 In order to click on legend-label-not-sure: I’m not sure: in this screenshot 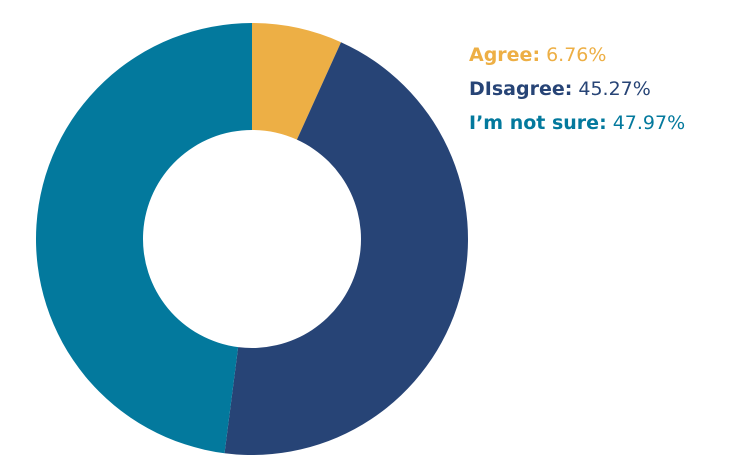, I will do `click(538, 123)`.